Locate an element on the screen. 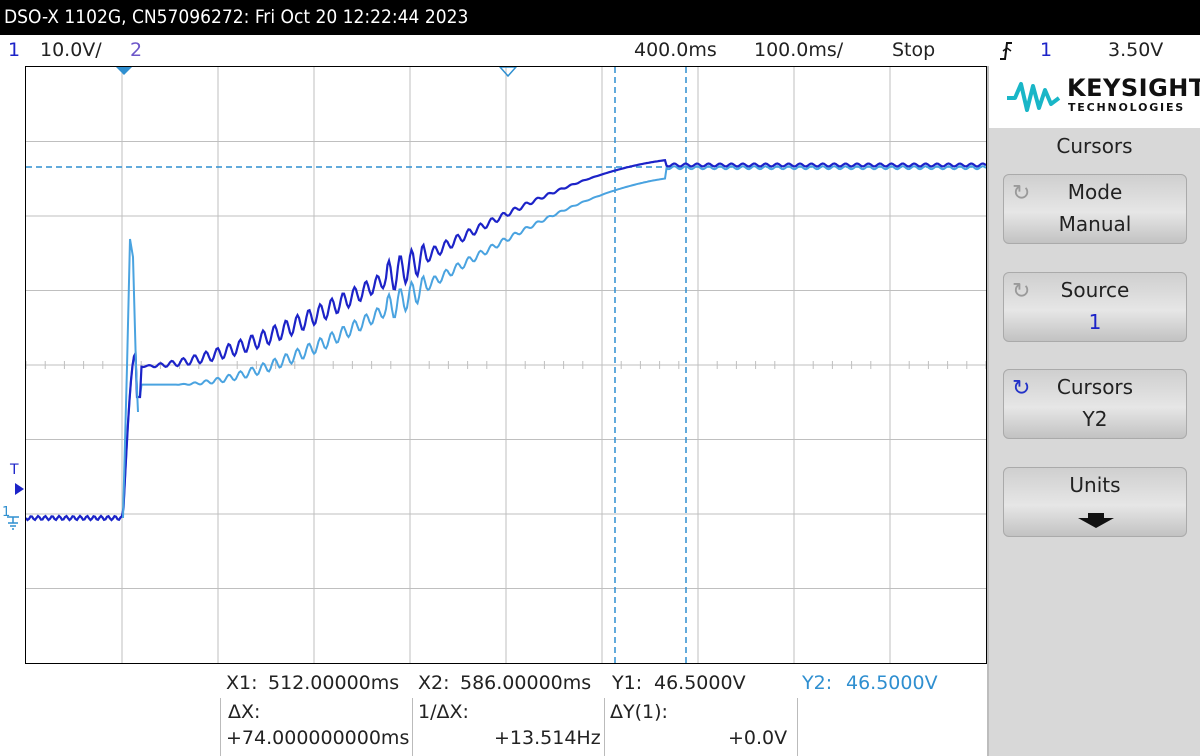  entry-knob-active-icon: ↻ is located at coordinates (1021, 388).